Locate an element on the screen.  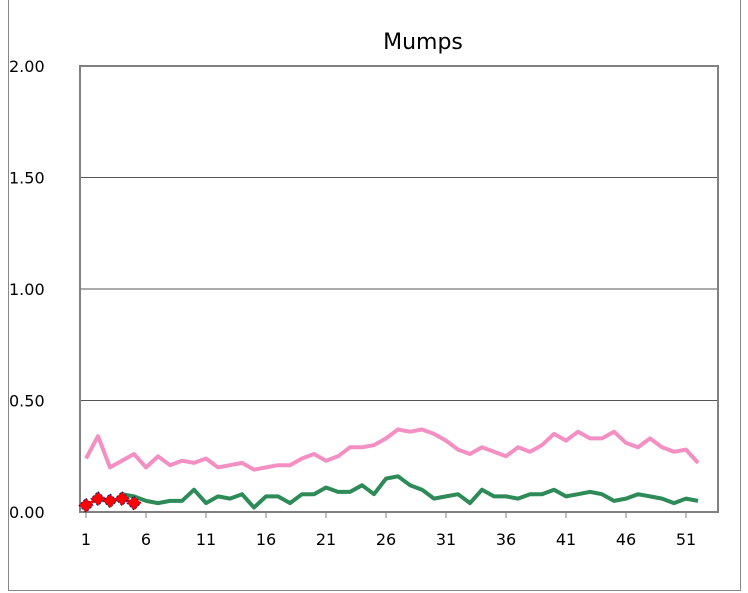
y-tick-label: 0.50 is located at coordinates (27, 401).